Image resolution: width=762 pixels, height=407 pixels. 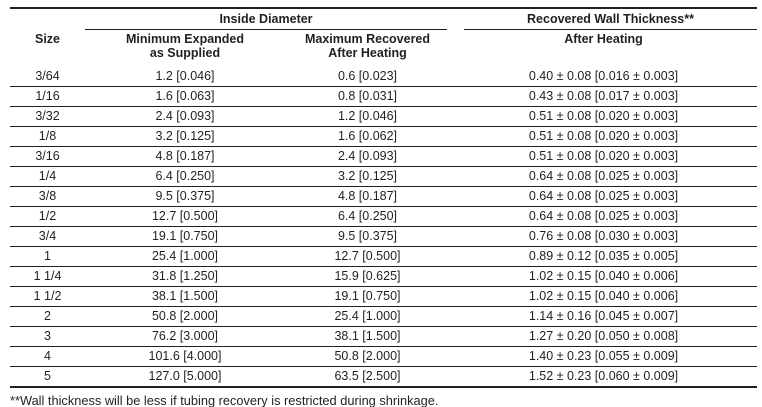 I want to click on cell-max_recovered_after_heating: 19.1 [0.750], so click(x=367, y=296).